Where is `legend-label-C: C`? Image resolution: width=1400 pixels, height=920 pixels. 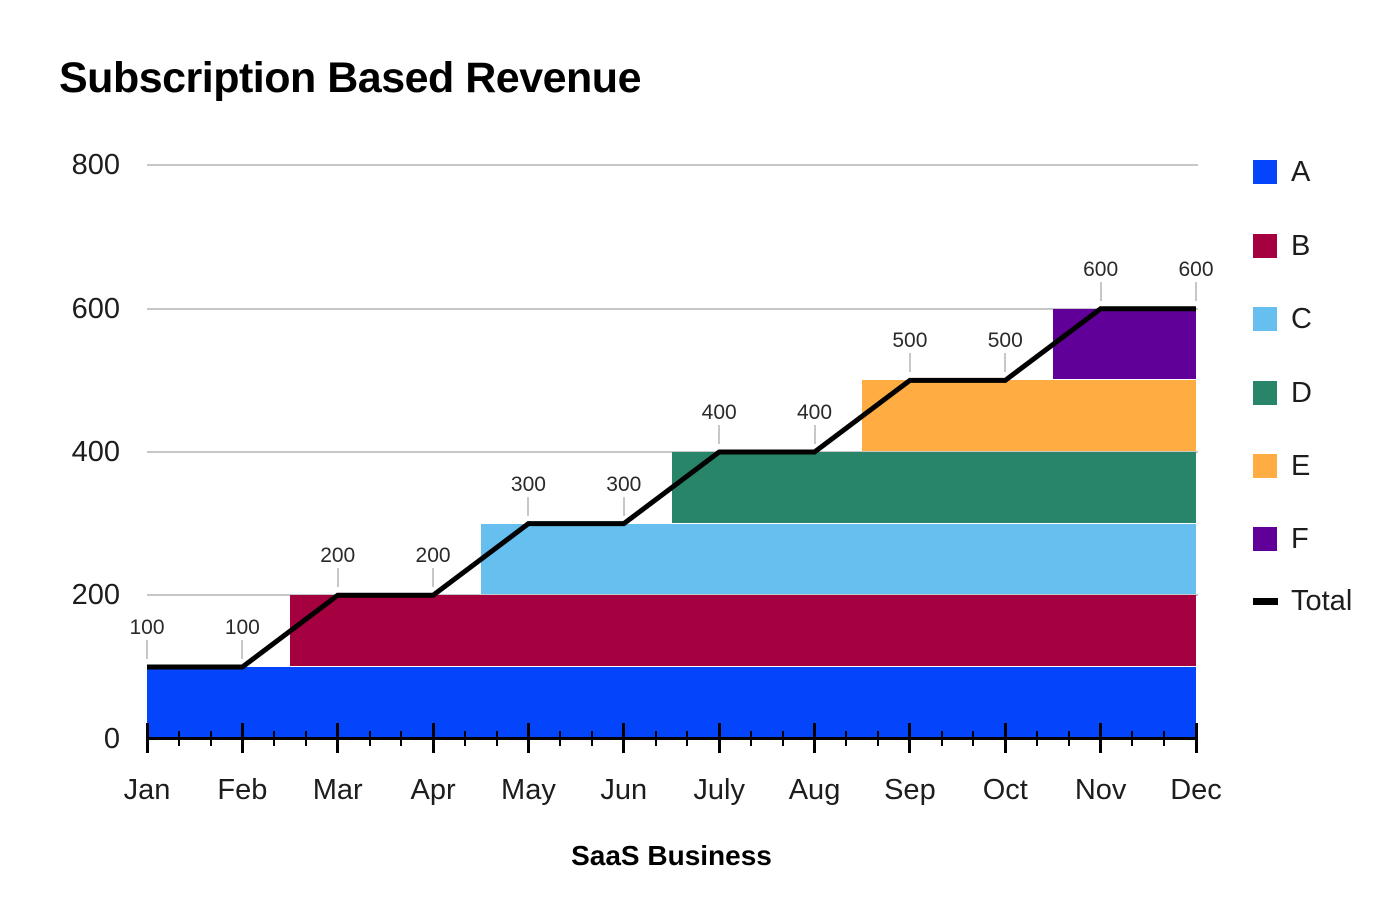
legend-label-C: C is located at coordinates (1301, 319).